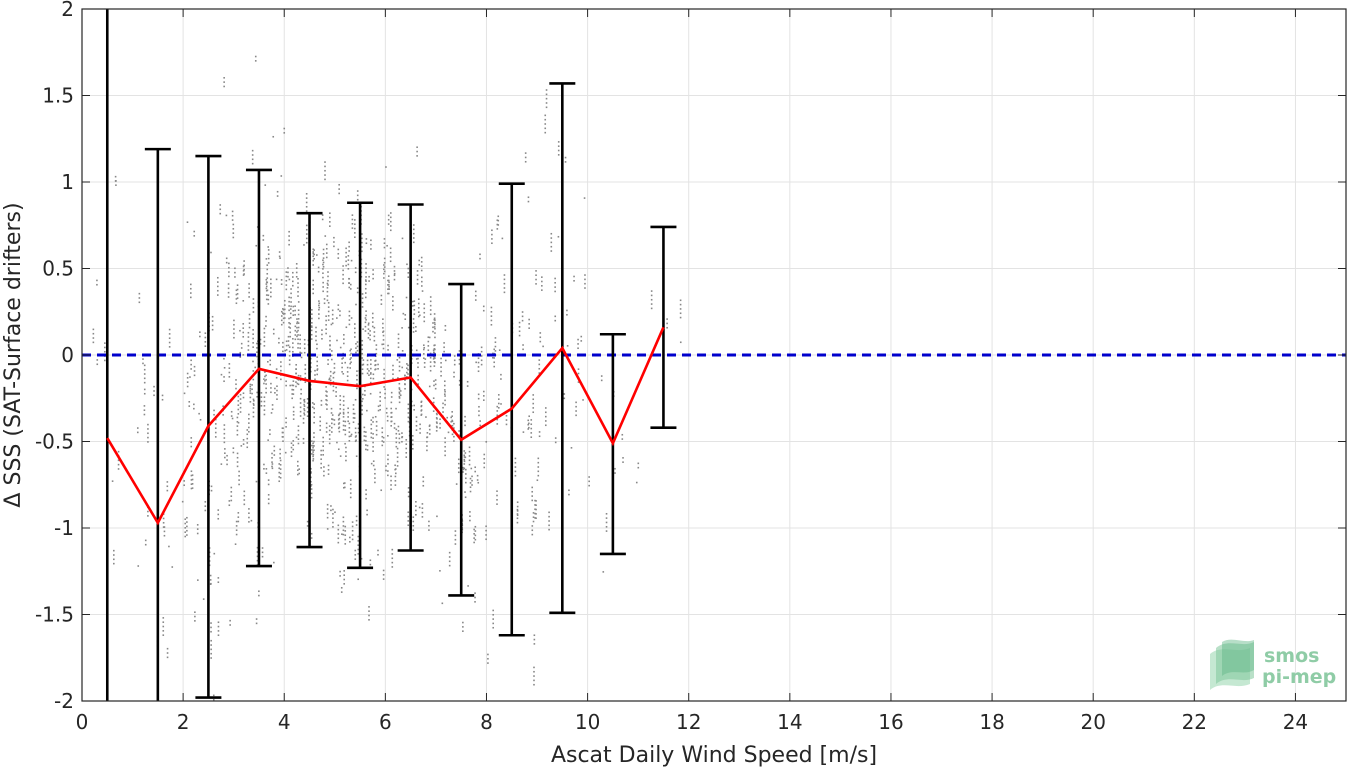 Image resolution: width=1348 pixels, height=770 pixels. Describe the element at coordinates (890, 722) in the screenshot. I see `x-tick-label: 16` at that location.